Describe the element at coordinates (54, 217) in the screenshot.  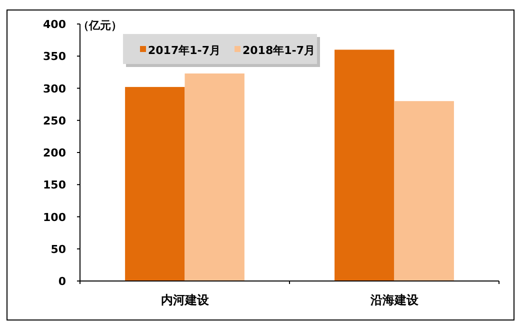
I see `y-tick-label: 100` at that location.